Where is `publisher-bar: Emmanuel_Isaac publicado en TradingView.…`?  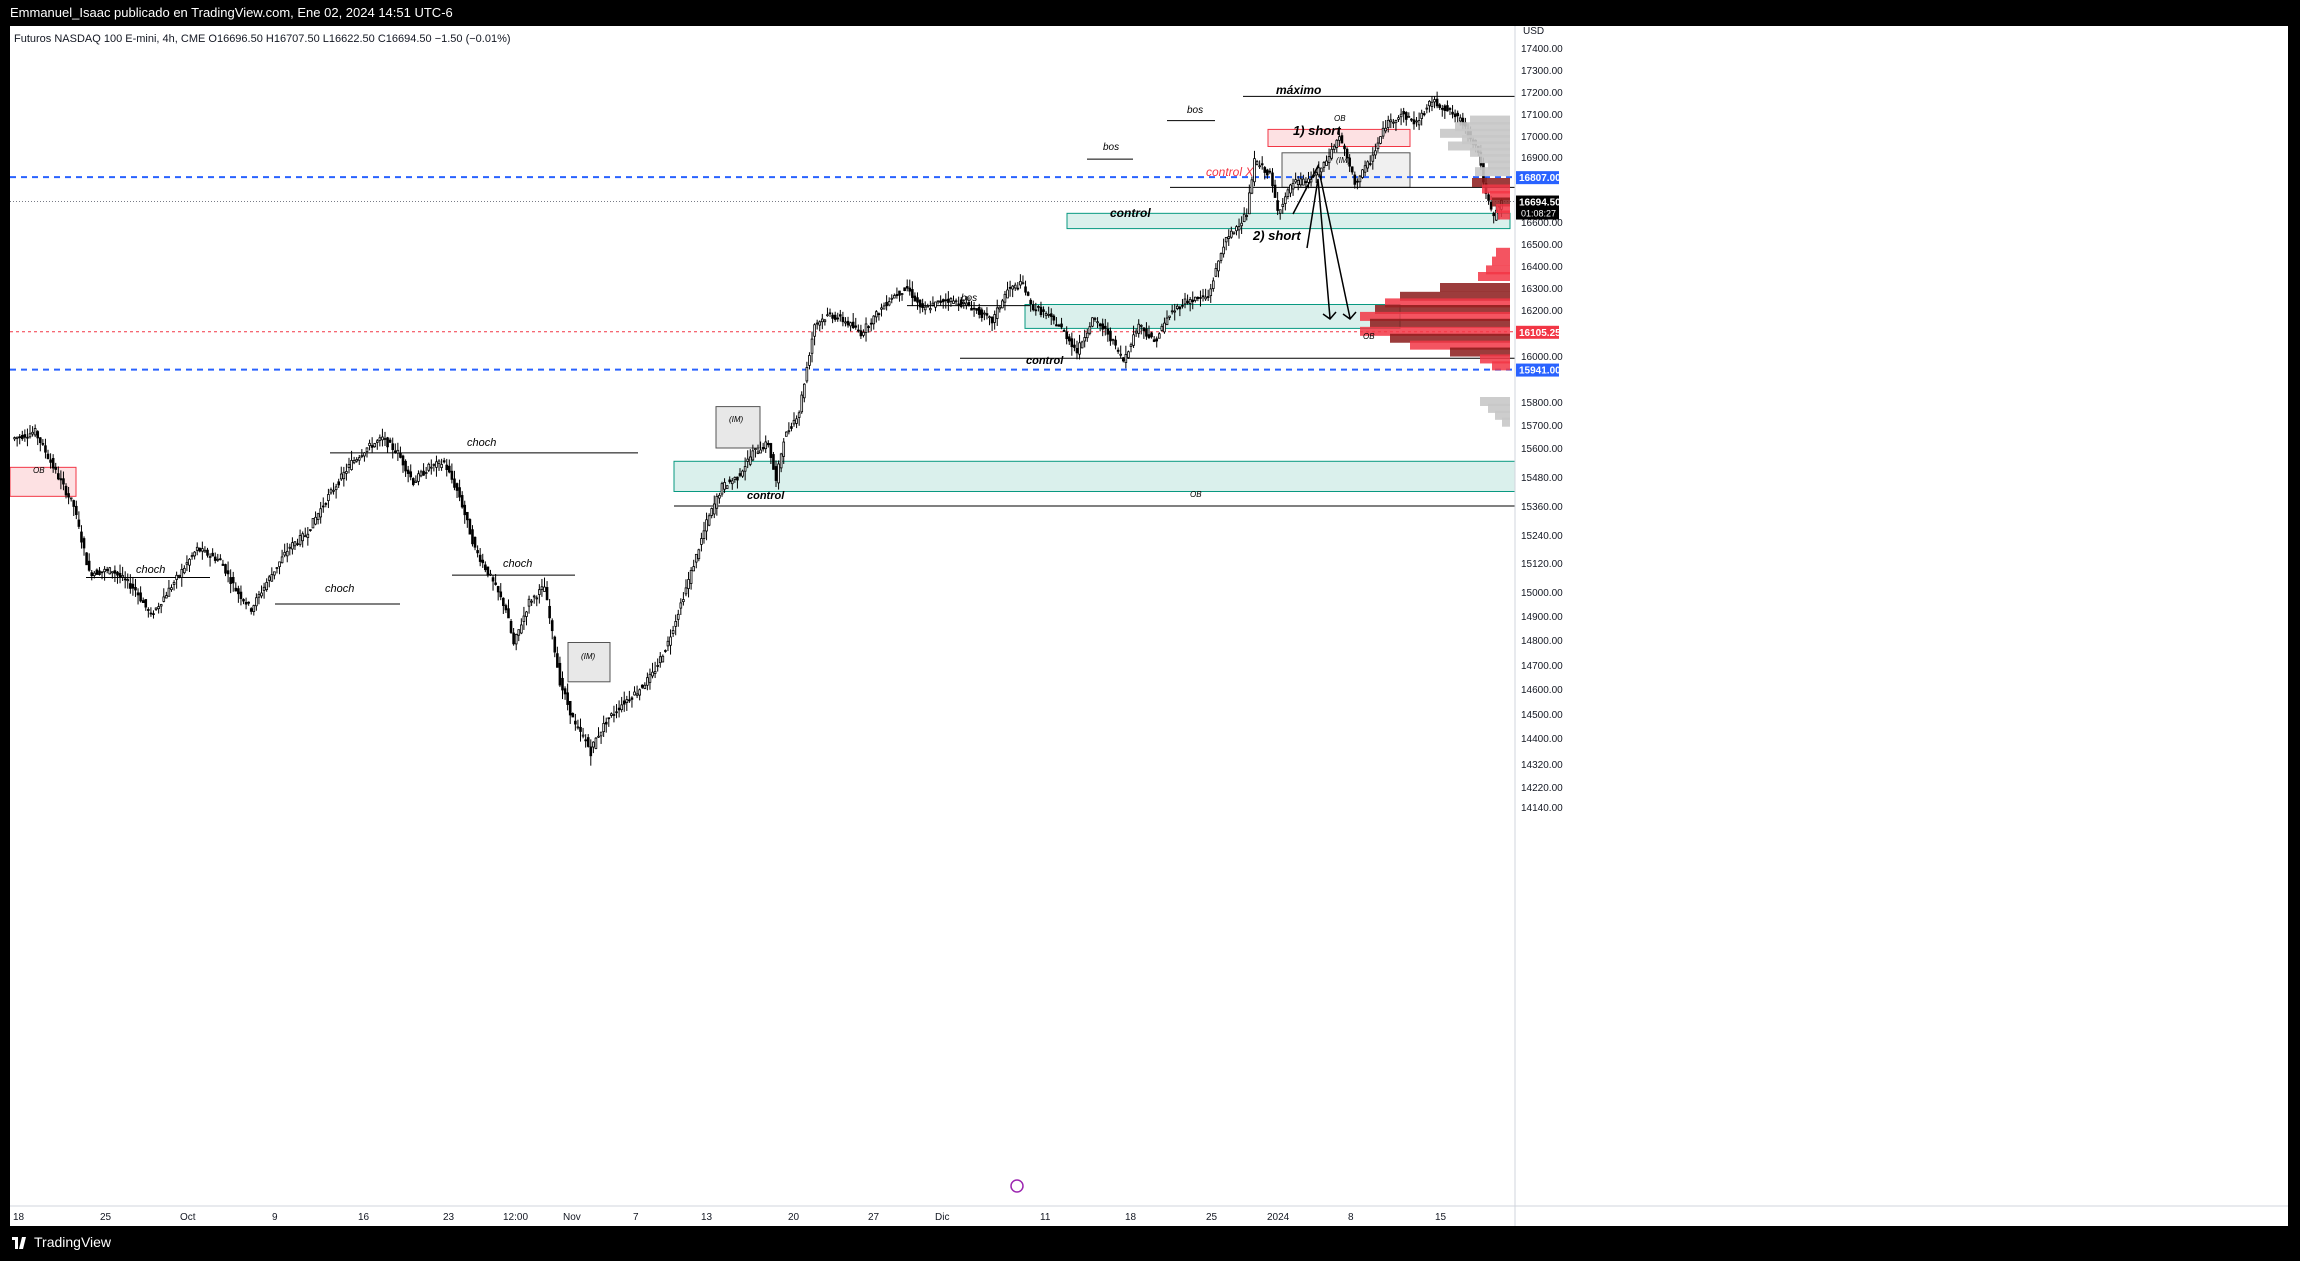
publisher-bar: Emmanuel_Isaac publicado en TradingView.… is located at coordinates (1150, 13).